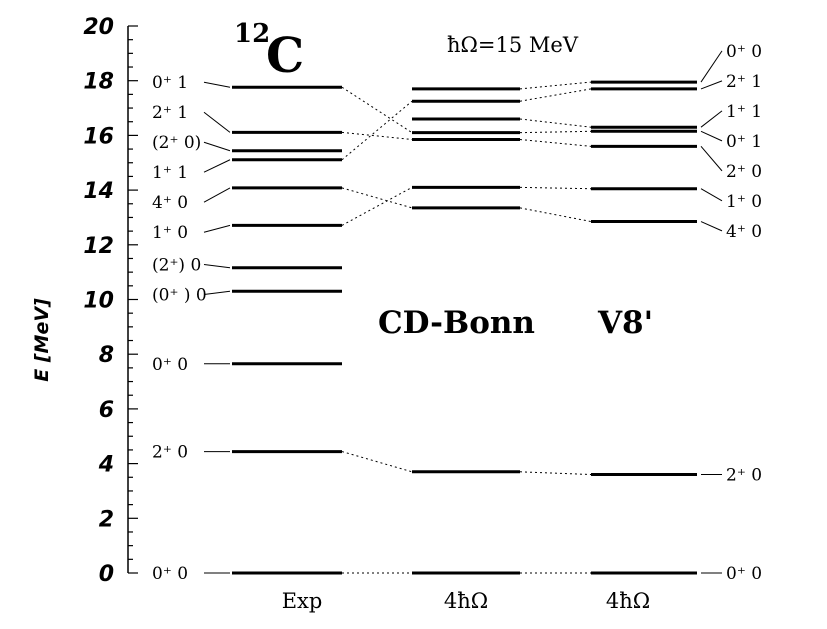 The image size is (827, 629). What do you see at coordinates (98, 246) in the screenshot?
I see `y-tick-label: 12` at bounding box center [98, 246].